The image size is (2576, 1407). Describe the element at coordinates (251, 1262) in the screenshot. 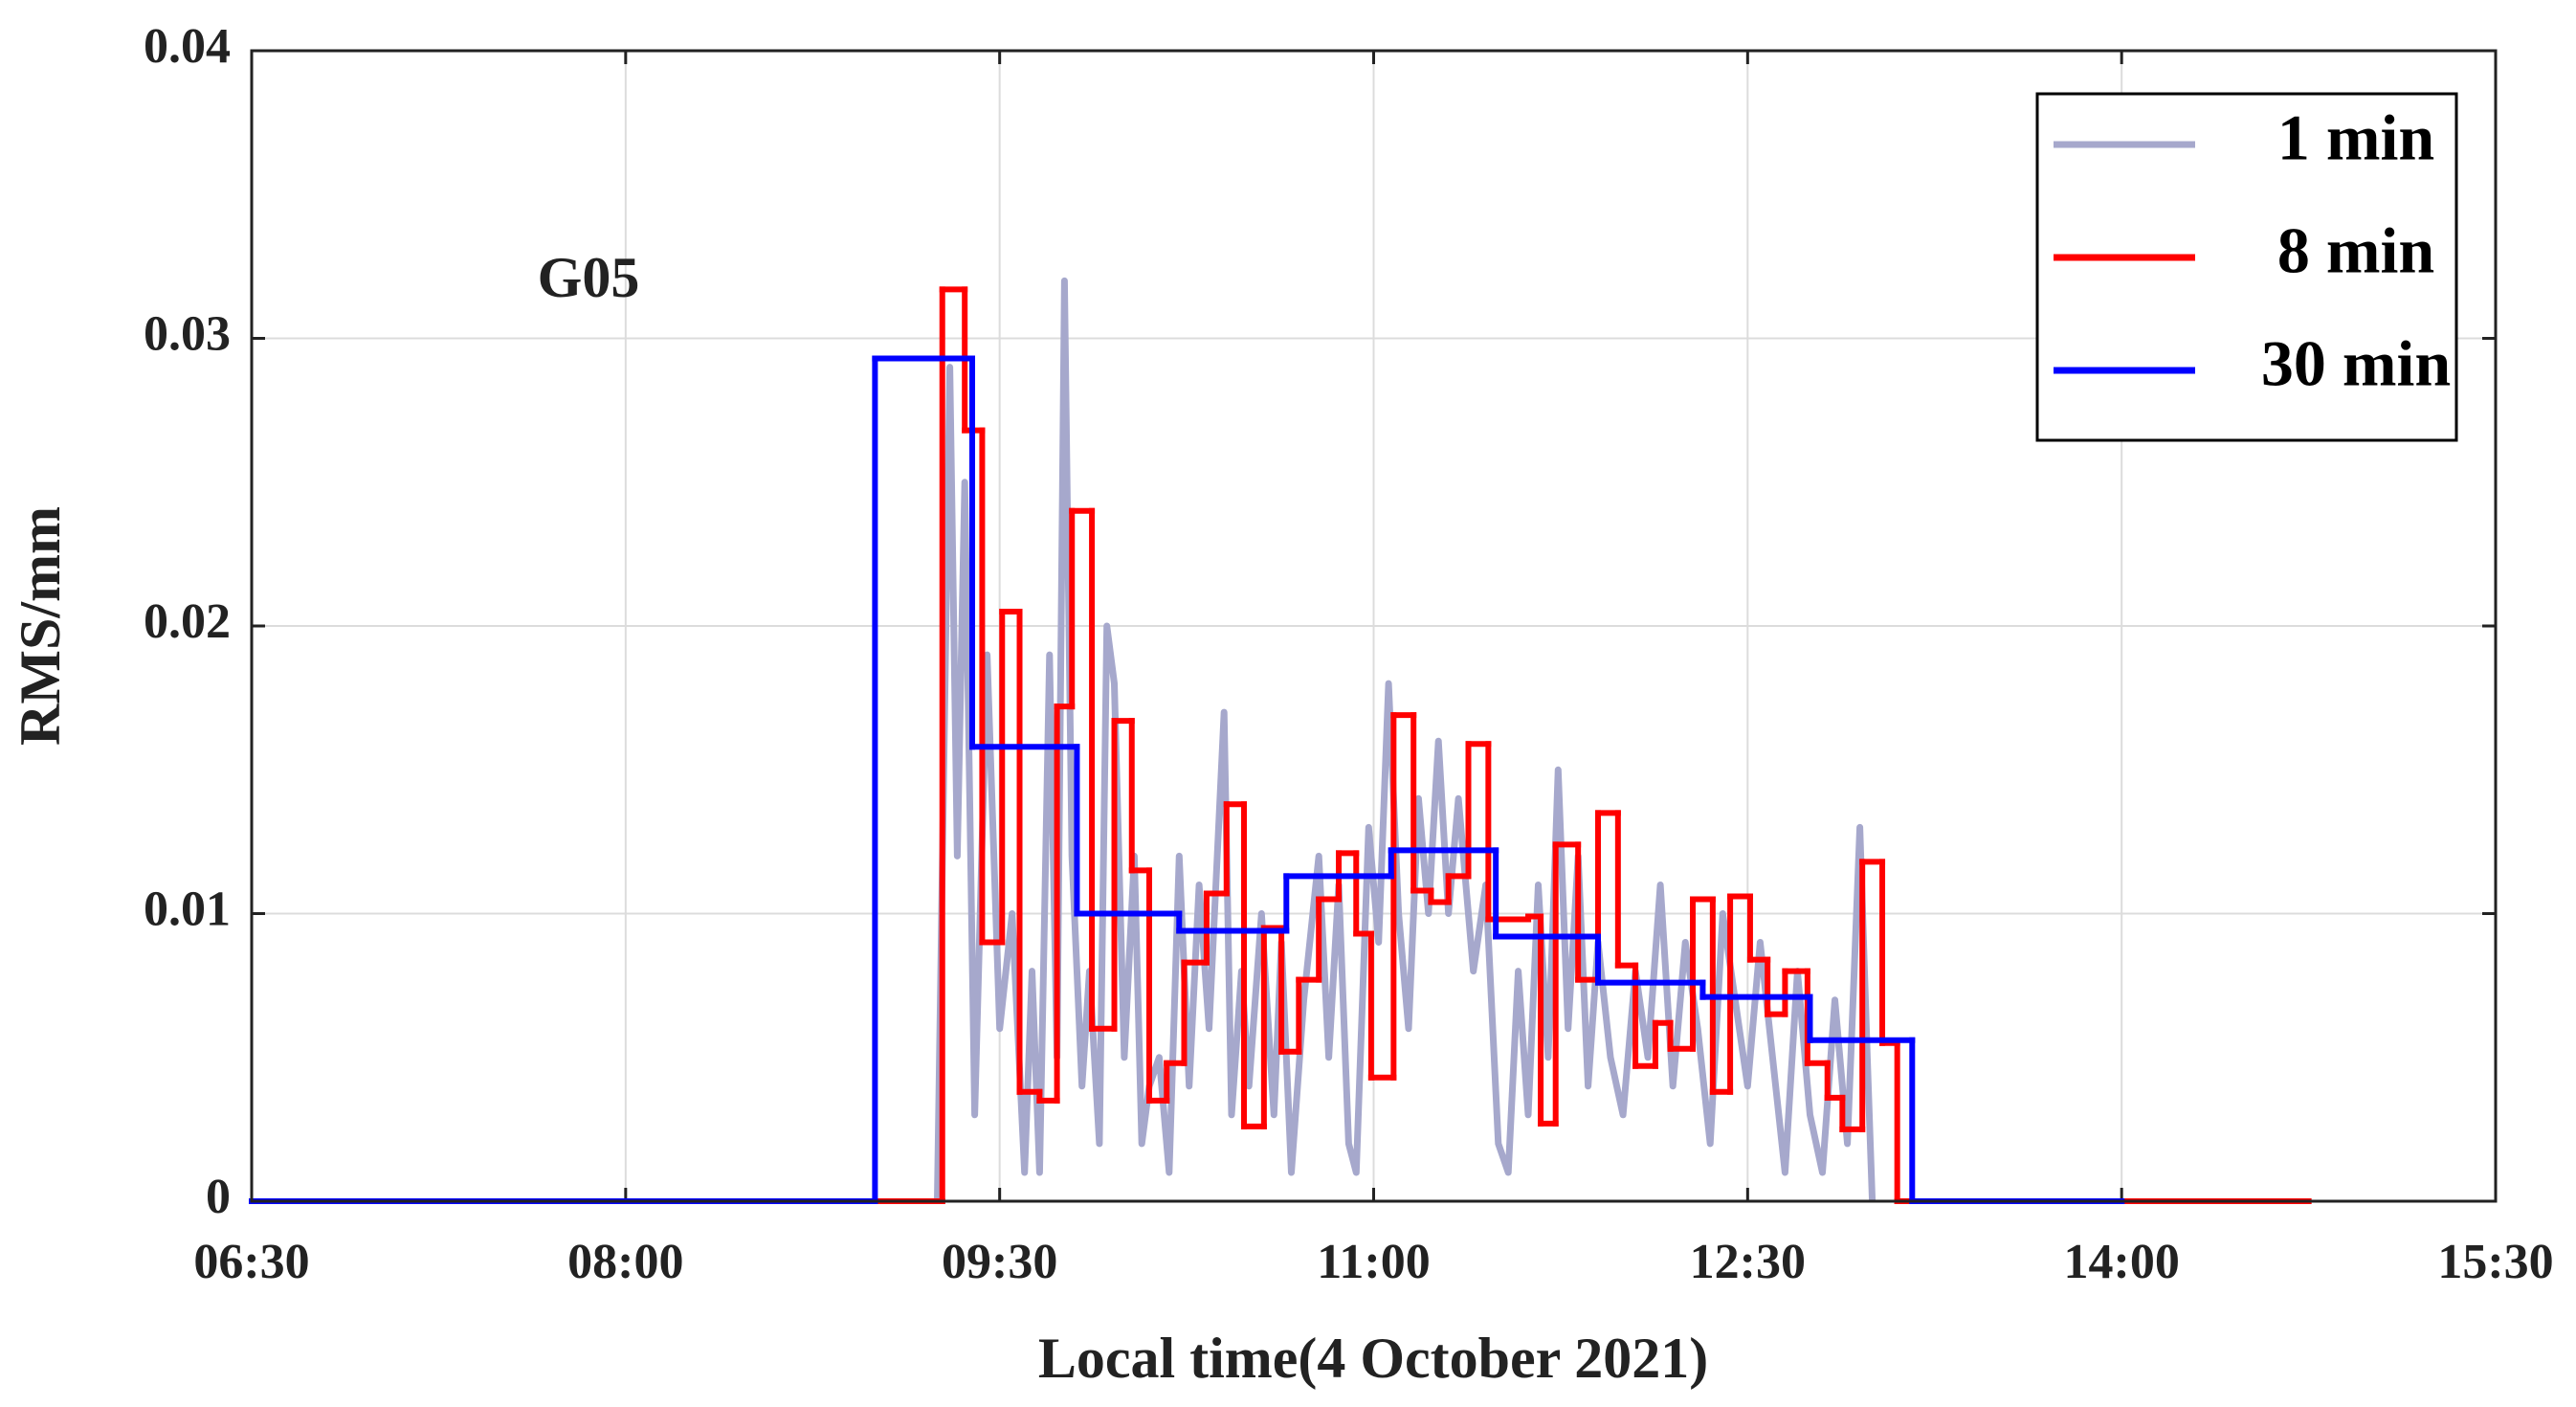

I see `x-tick-label: 06:30` at that location.